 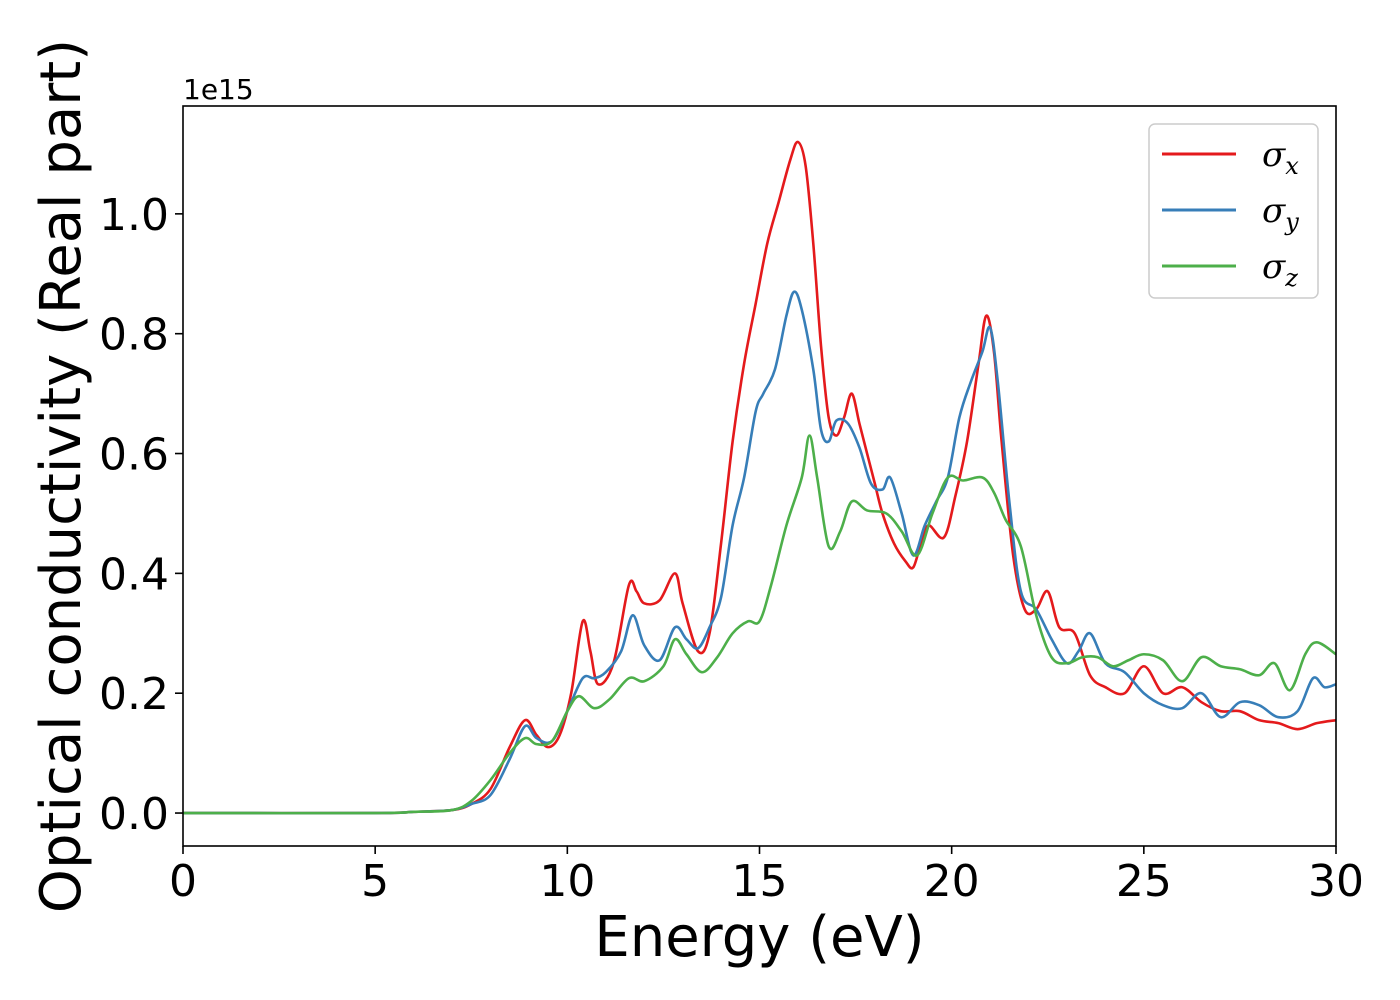 I want to click on x-tick-label: 15, so click(x=760, y=881).